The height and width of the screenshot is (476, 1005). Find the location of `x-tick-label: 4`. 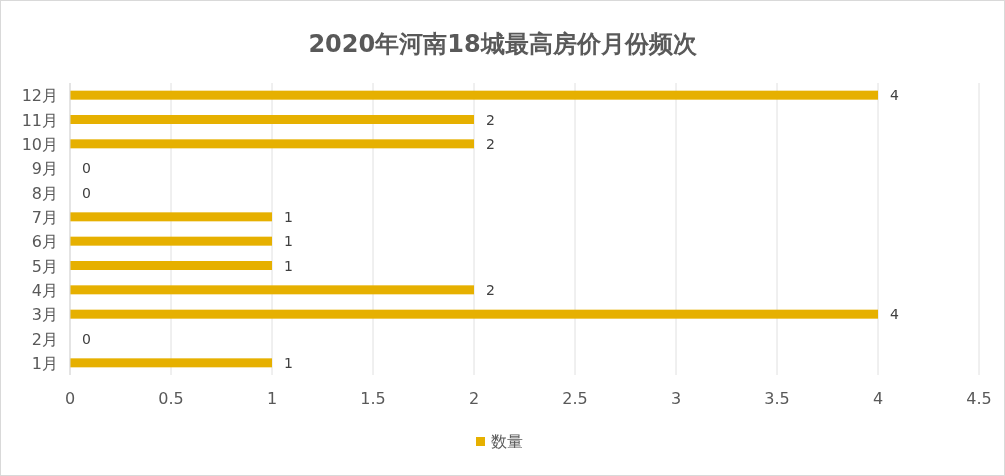

x-tick-label: 4 is located at coordinates (878, 398).